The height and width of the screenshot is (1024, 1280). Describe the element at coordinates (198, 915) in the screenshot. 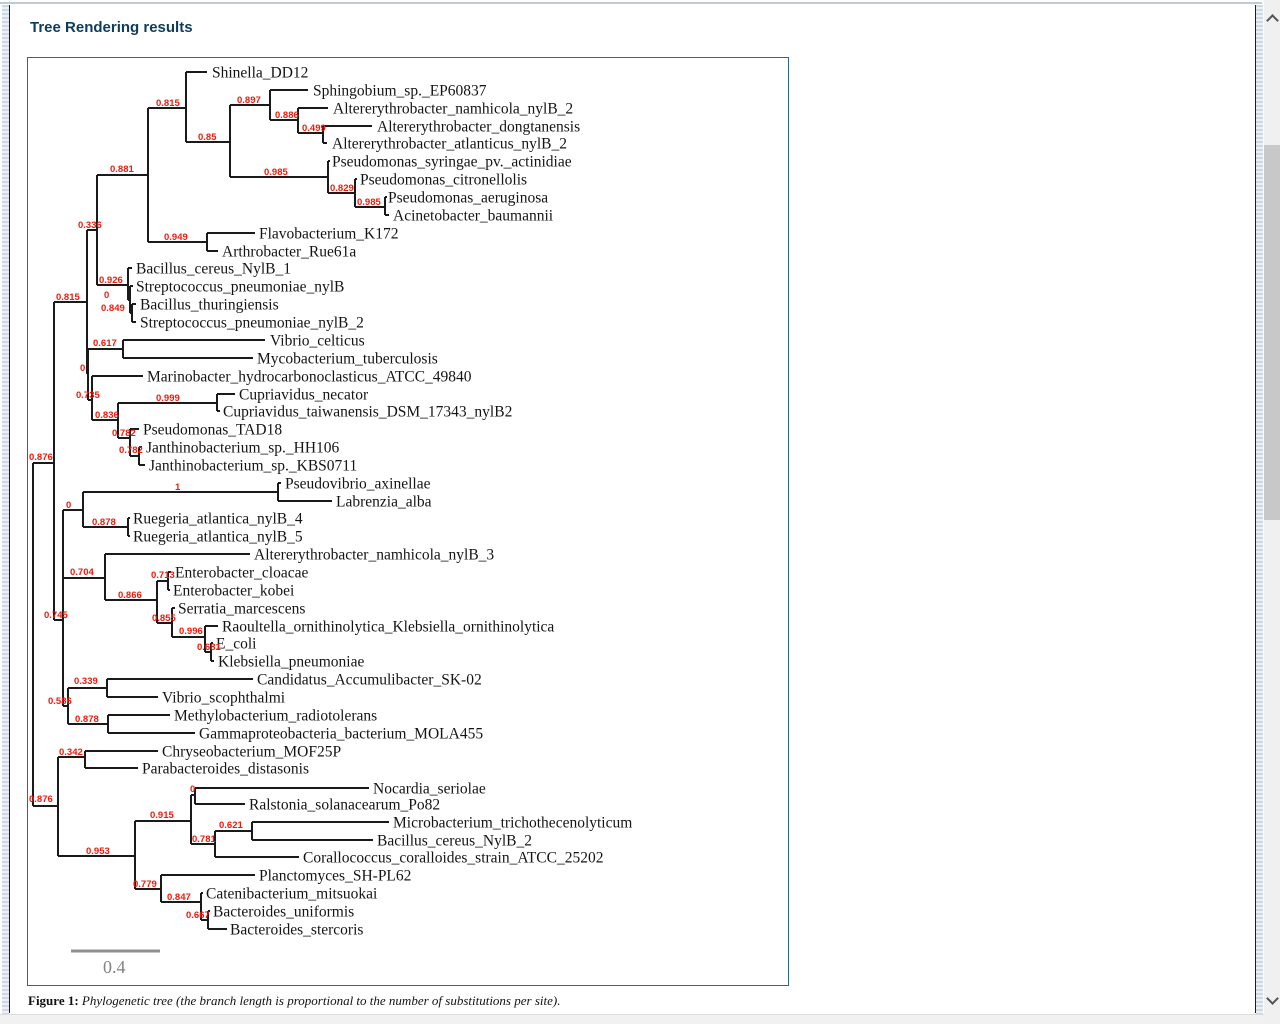

I see `branch-support-value: 0.667` at that location.